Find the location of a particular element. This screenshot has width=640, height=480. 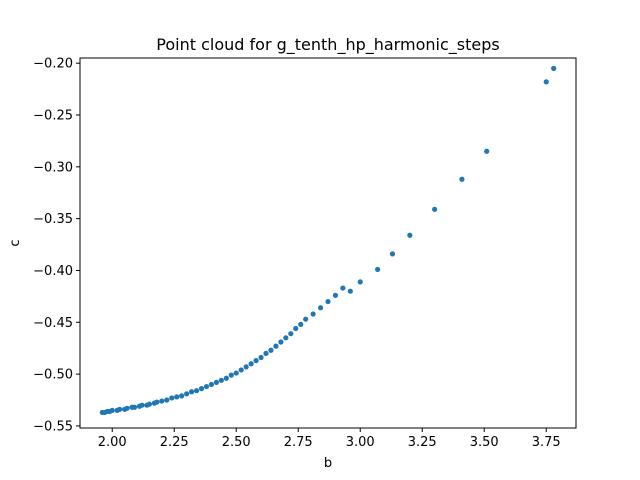

y-tick-label: −0.40 is located at coordinates (53, 271).